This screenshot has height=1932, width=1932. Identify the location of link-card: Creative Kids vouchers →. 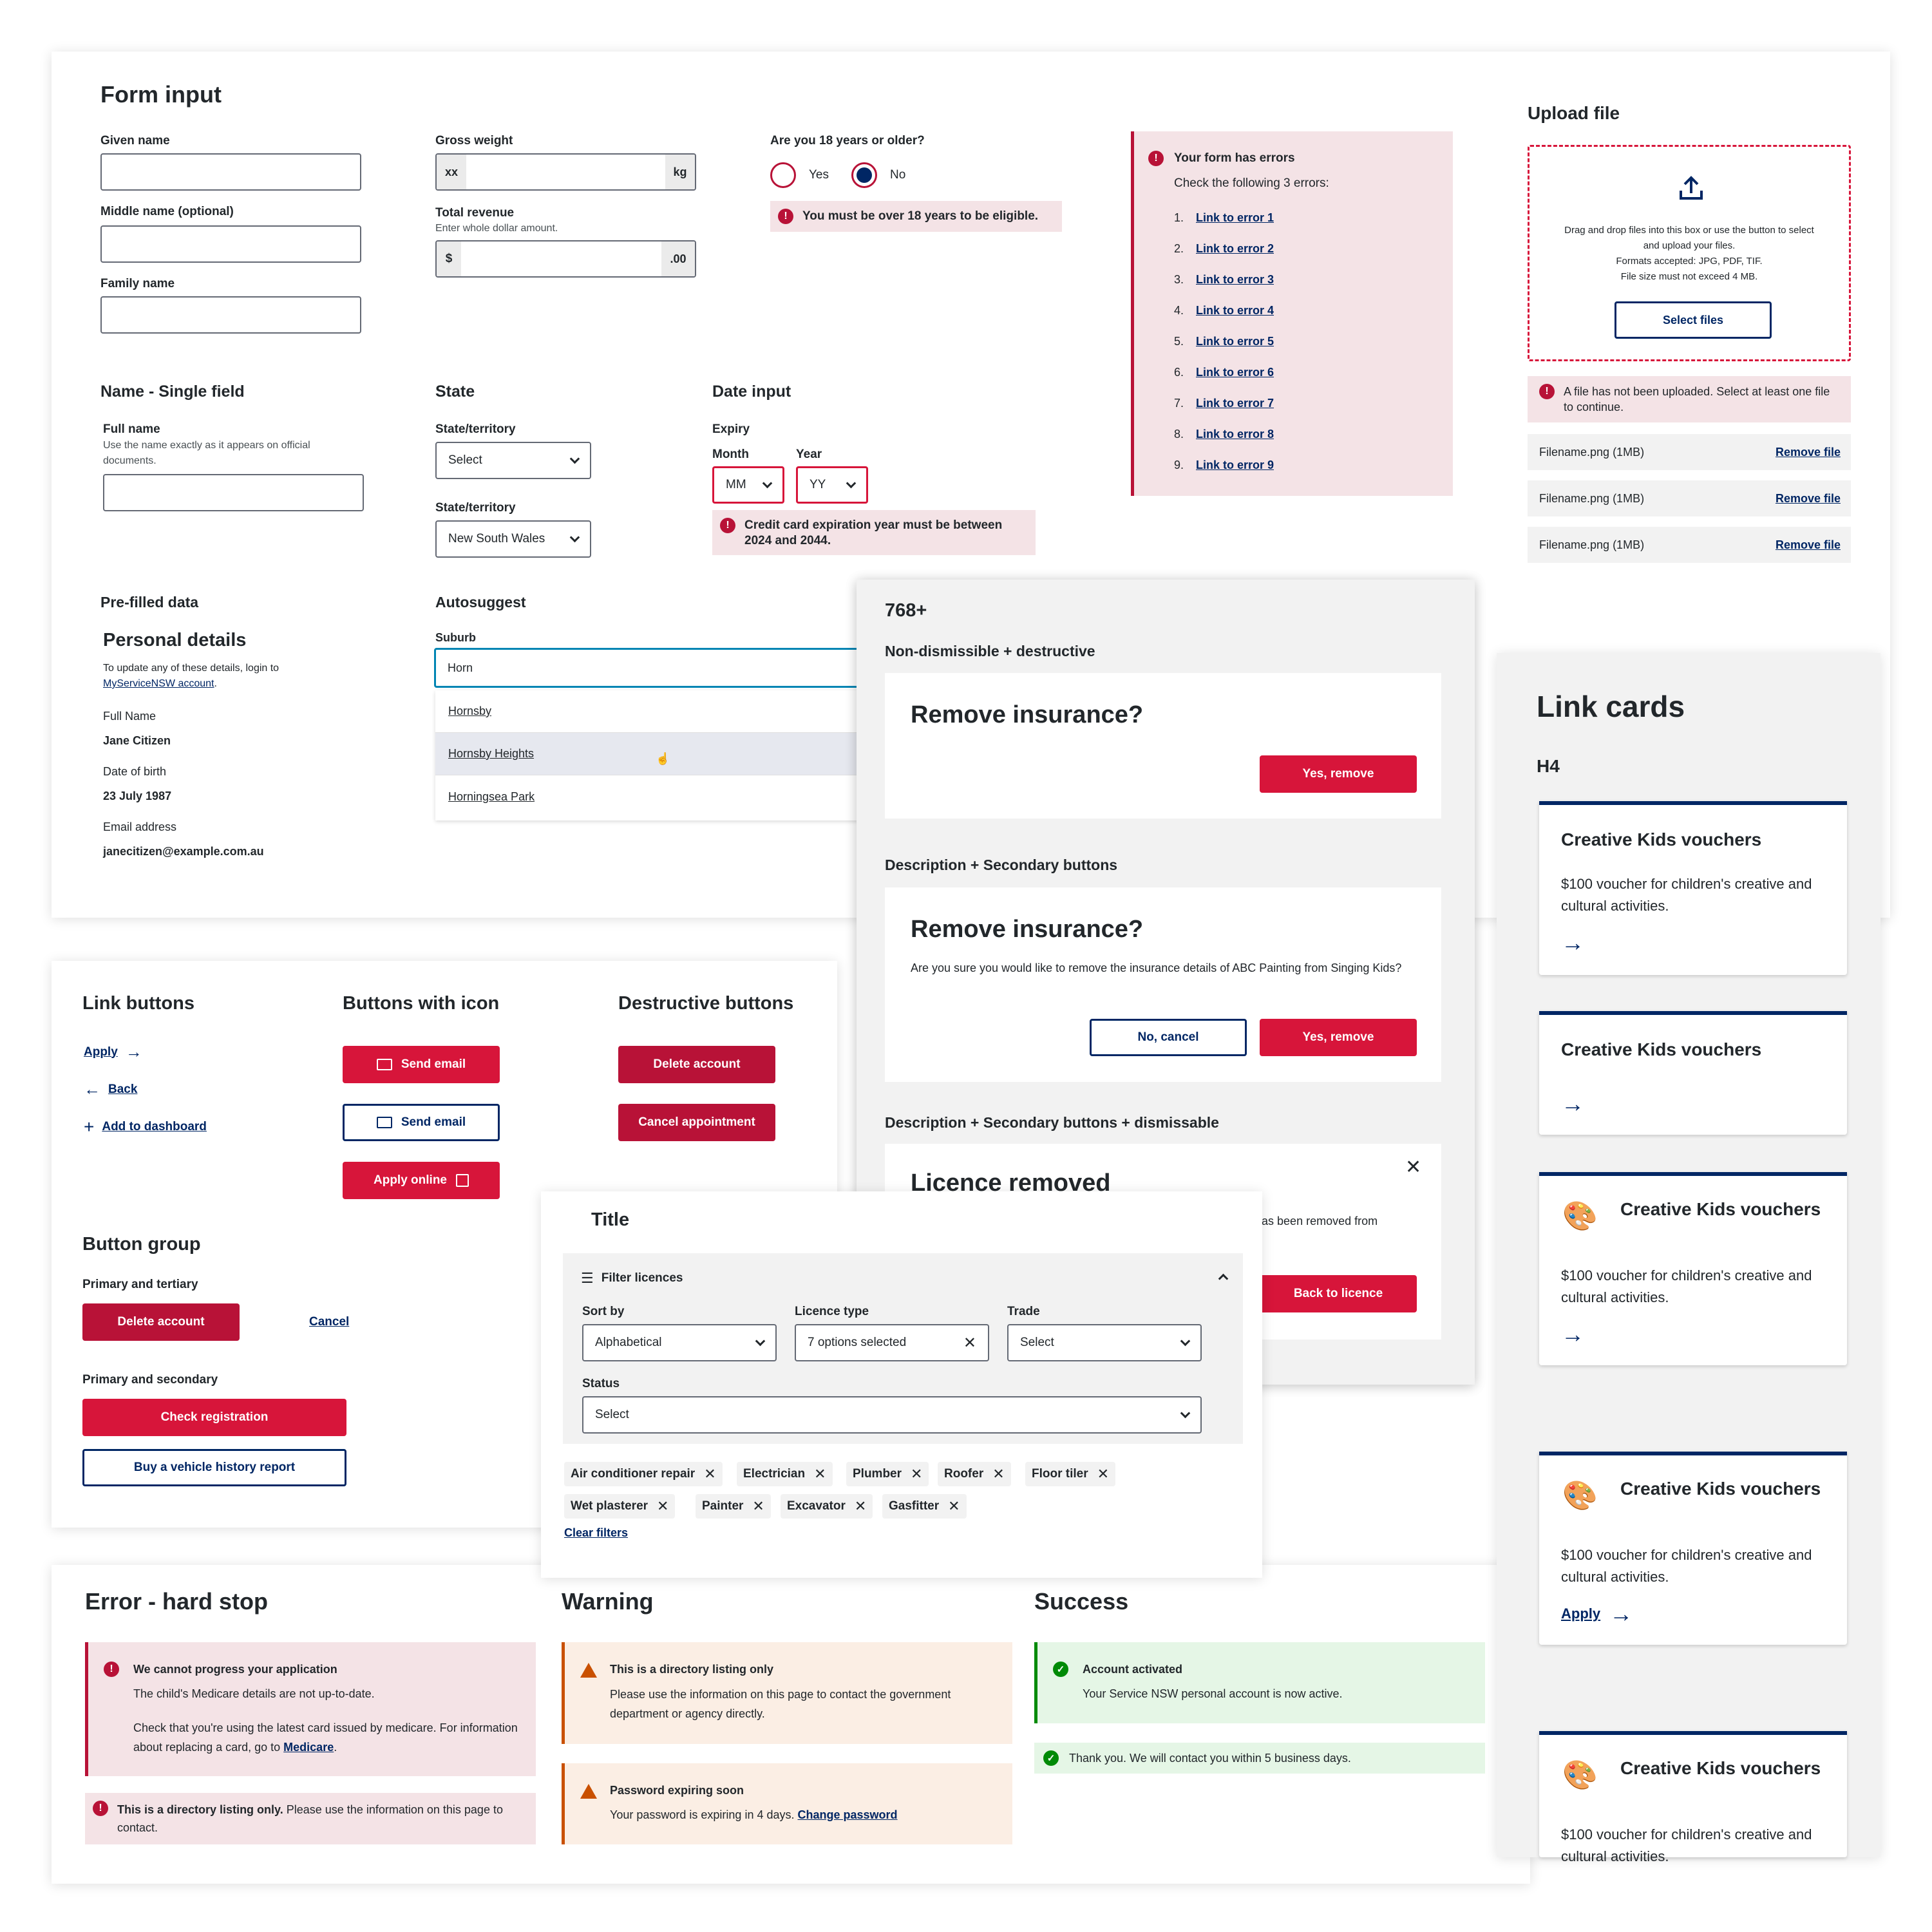
(1693, 1073).